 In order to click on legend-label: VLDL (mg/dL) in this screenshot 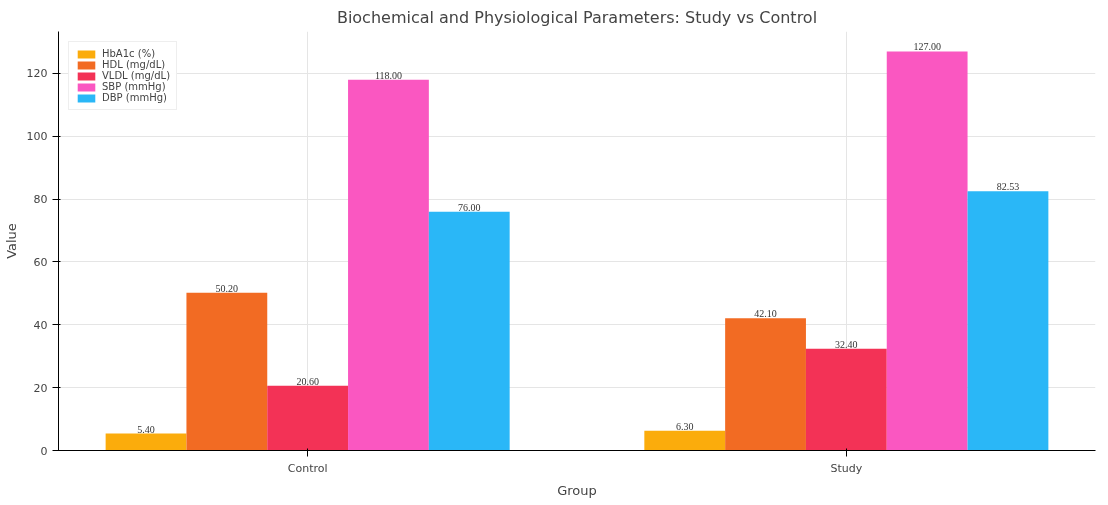, I will do `click(136, 75)`.